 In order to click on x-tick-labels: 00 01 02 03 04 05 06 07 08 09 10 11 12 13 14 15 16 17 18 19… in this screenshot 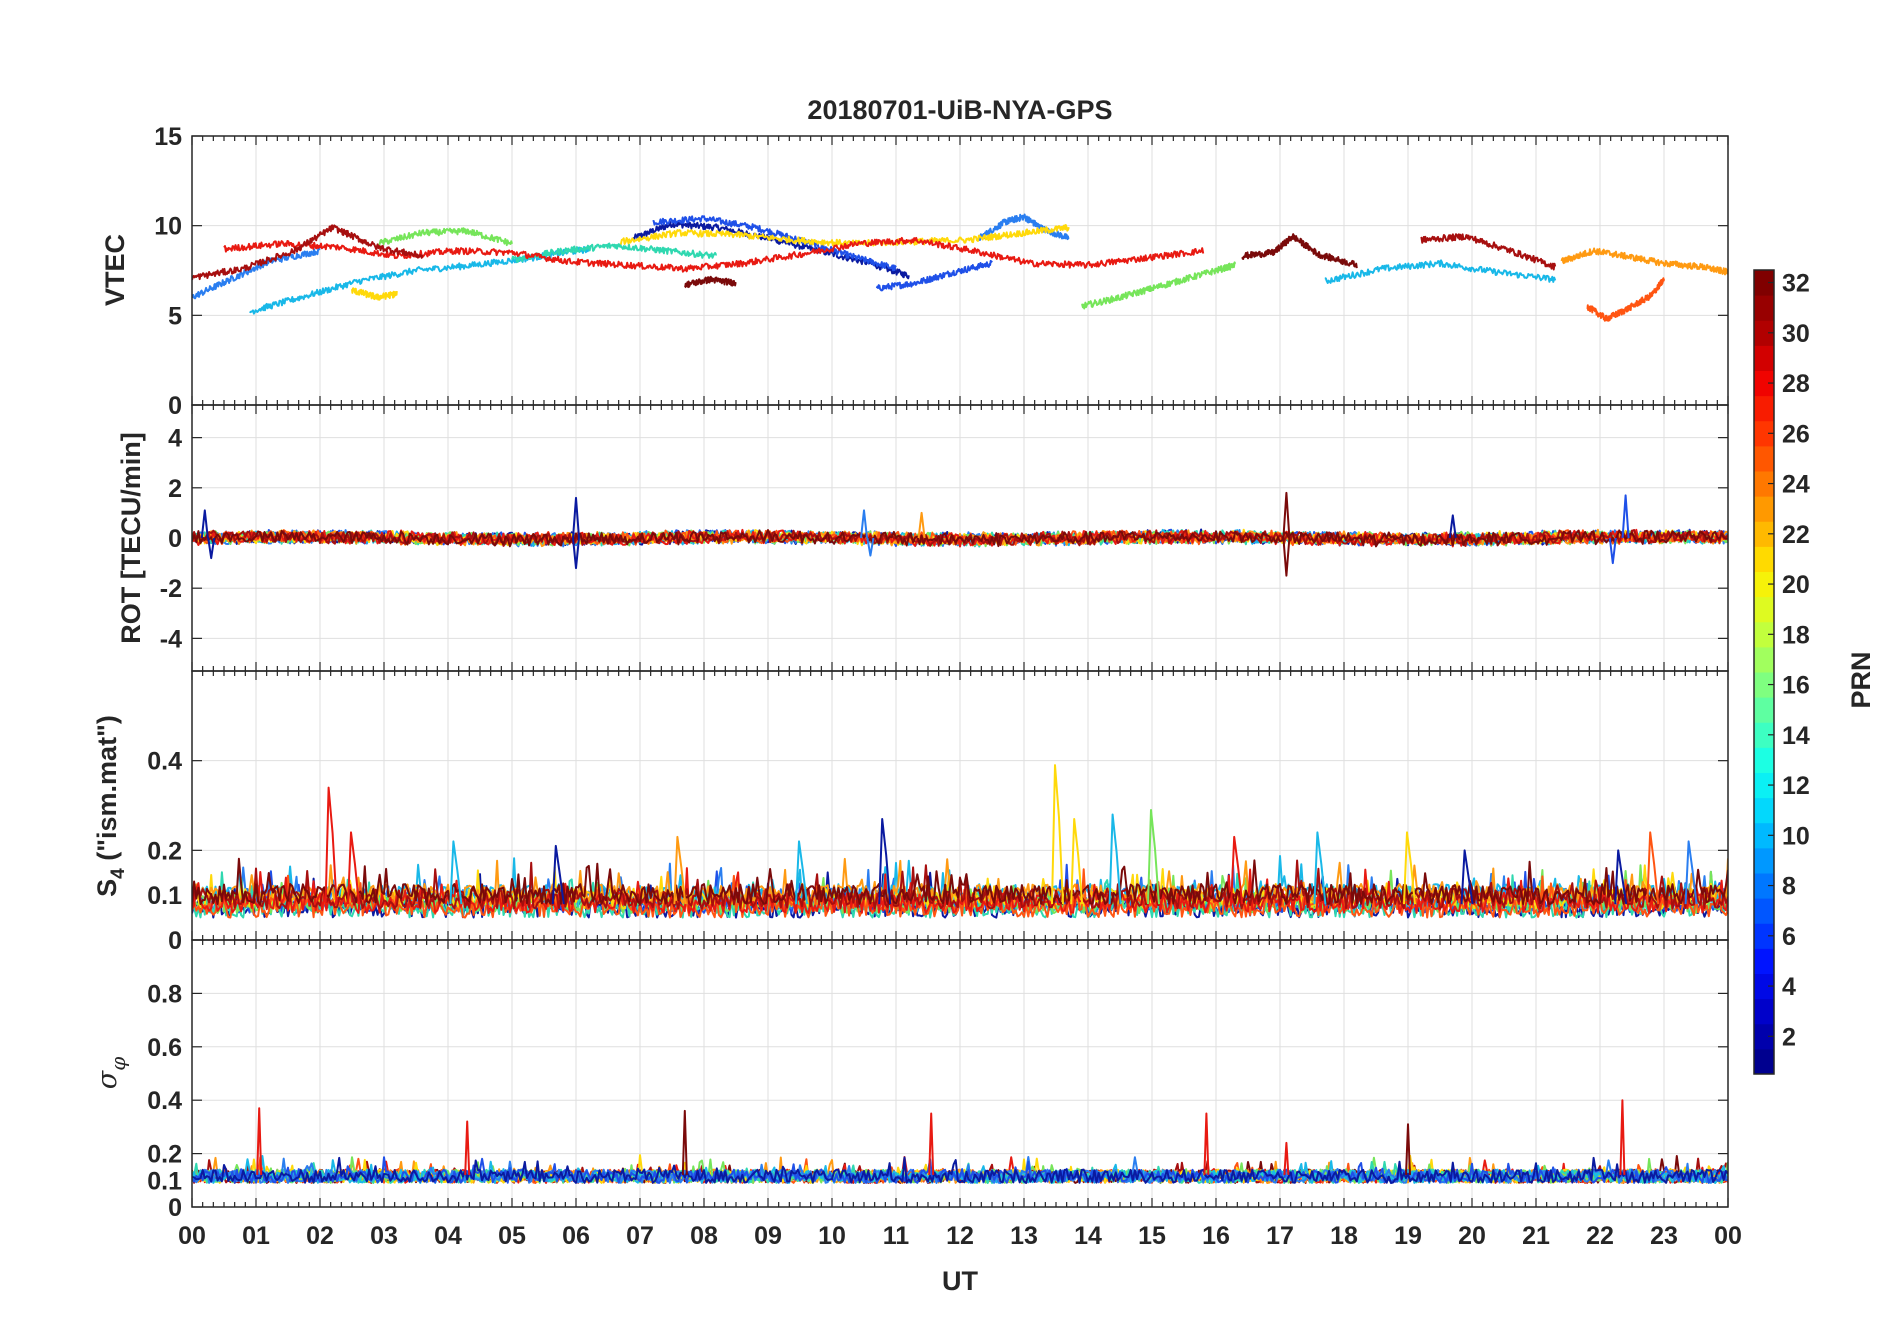, I will do `click(960, 1236)`.